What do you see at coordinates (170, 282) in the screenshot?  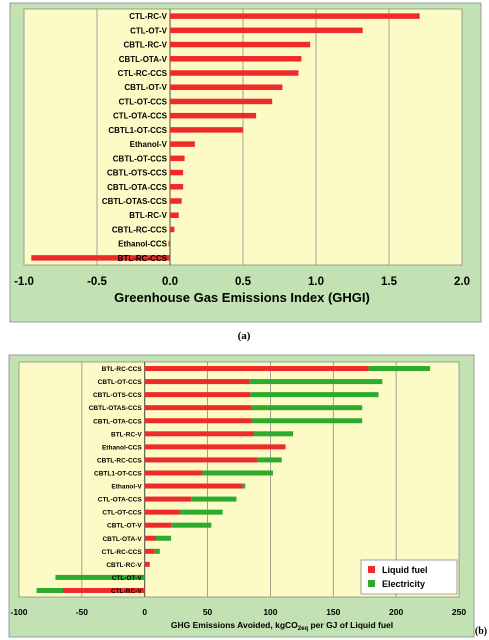 I see `panel-a-tick-label: 0.0` at bounding box center [170, 282].